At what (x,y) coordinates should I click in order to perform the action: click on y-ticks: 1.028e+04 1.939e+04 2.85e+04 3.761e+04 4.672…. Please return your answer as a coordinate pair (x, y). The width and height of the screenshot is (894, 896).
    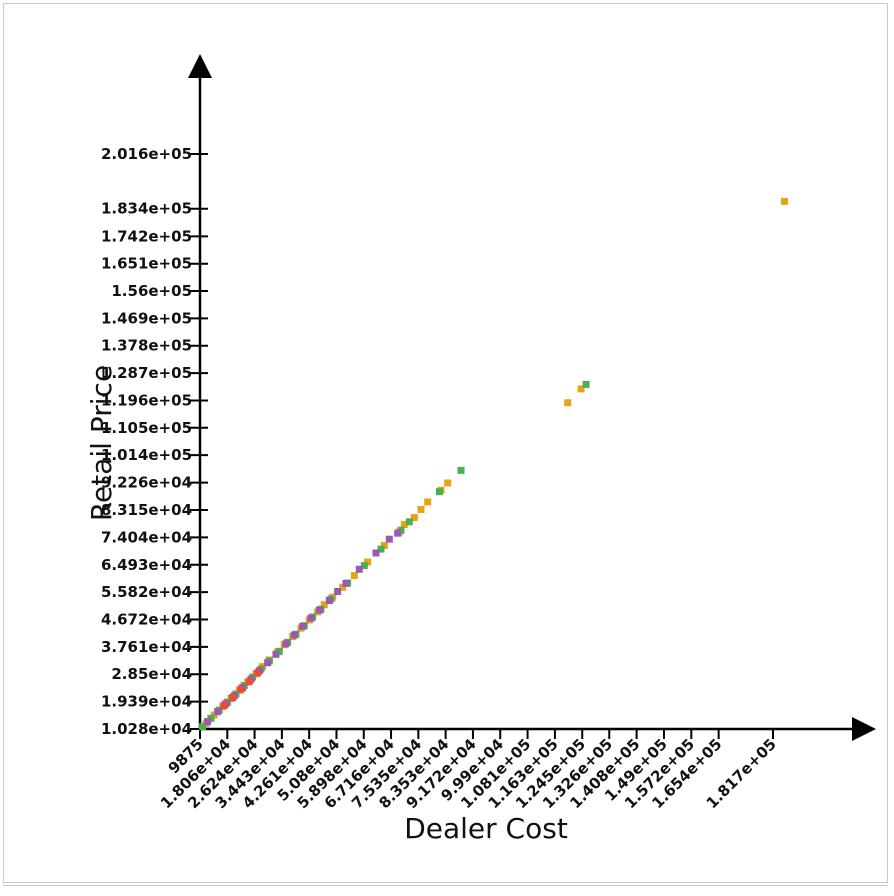
    Looking at the image, I should click on (154, 441).